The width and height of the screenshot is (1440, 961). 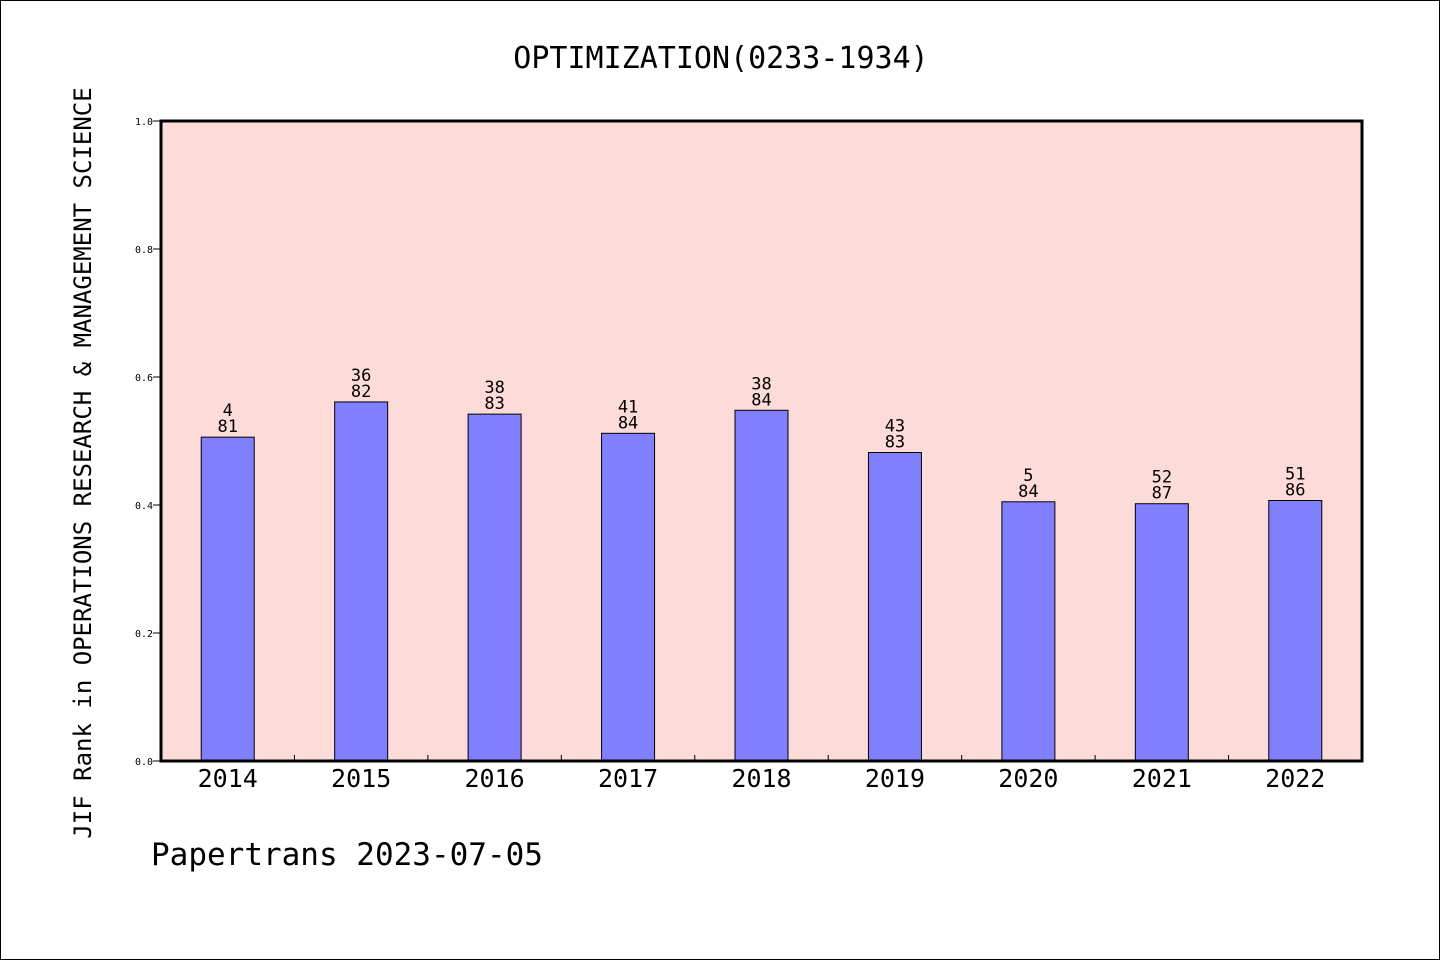 What do you see at coordinates (1295, 631) in the screenshot?
I see `bar-2022` at bounding box center [1295, 631].